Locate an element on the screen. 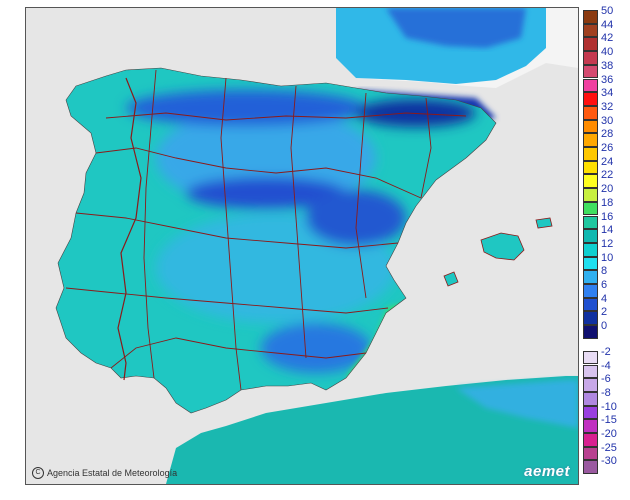  legend-positive-label: 18 is located at coordinates (607, 202).